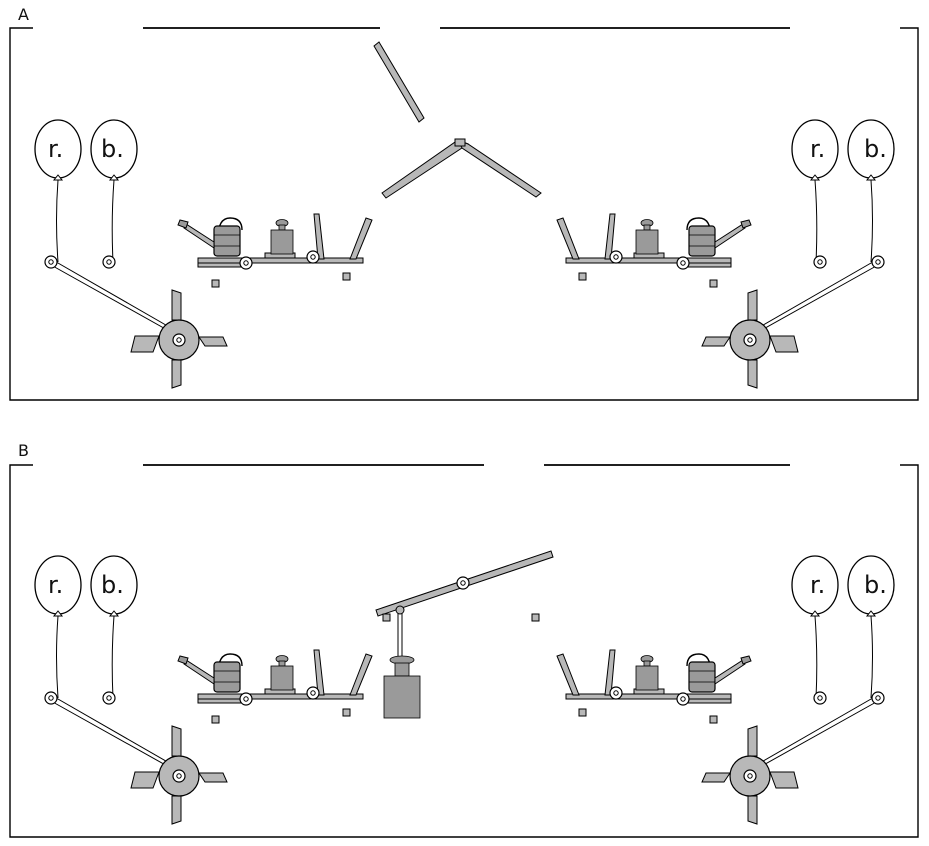 This screenshot has height=846, width=929. I want to click on mechanism-left-a, so click(275, 250).